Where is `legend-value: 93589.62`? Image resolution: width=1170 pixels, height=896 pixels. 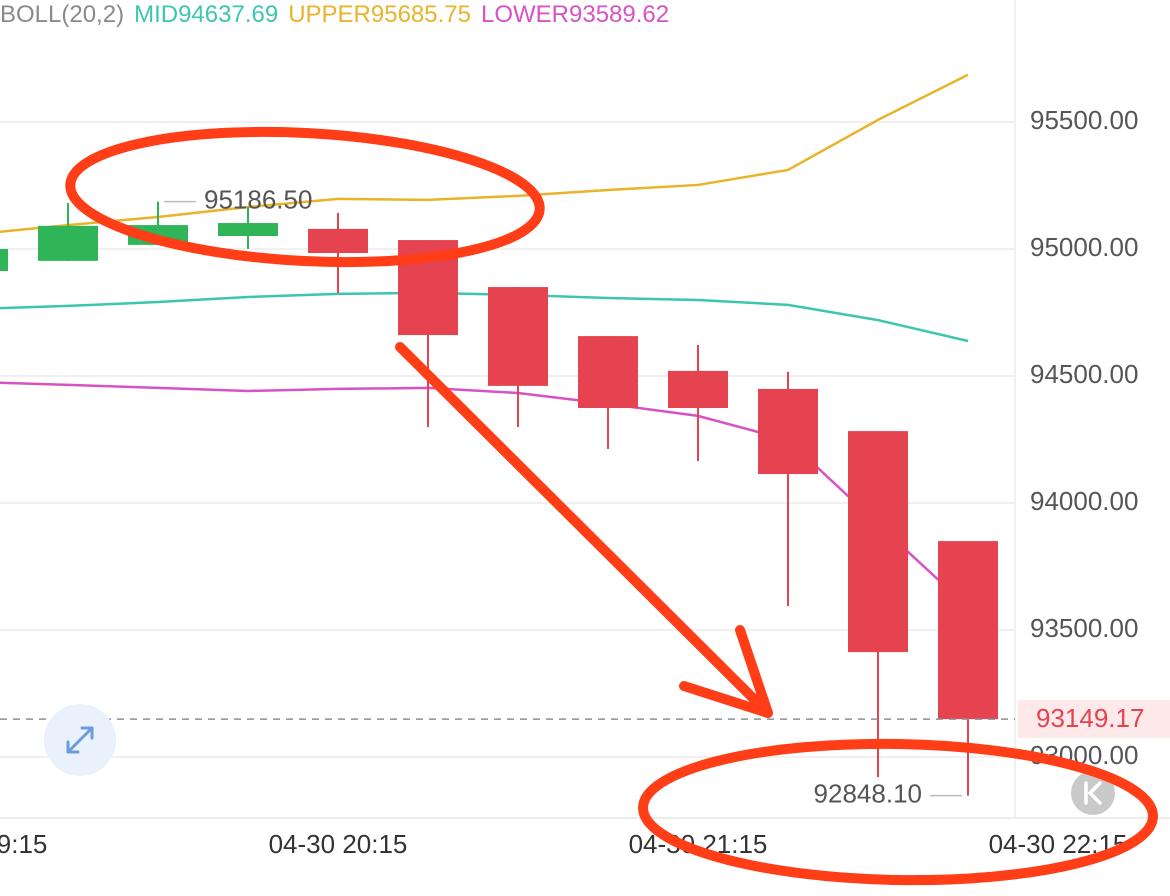 legend-value: 93589.62 is located at coordinates (619, 14).